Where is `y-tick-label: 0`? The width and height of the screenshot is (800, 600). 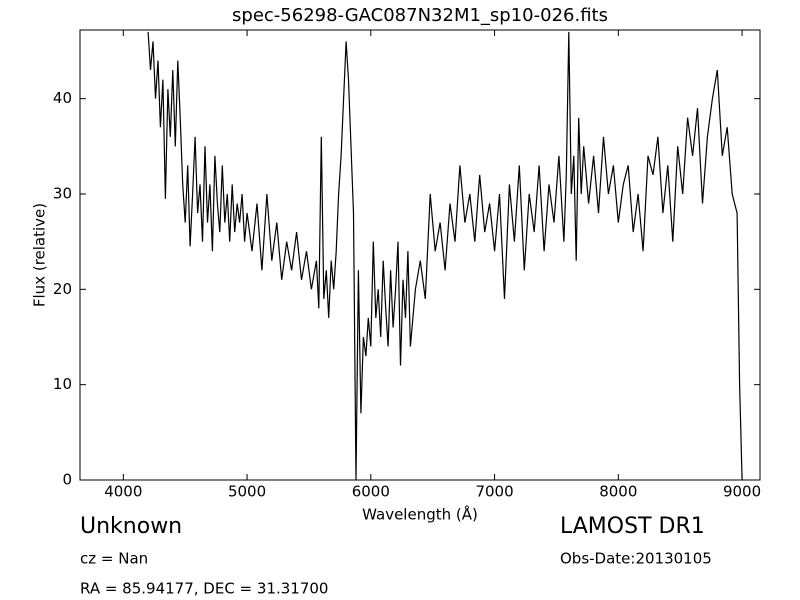
y-tick-label: 0 is located at coordinates (67, 480).